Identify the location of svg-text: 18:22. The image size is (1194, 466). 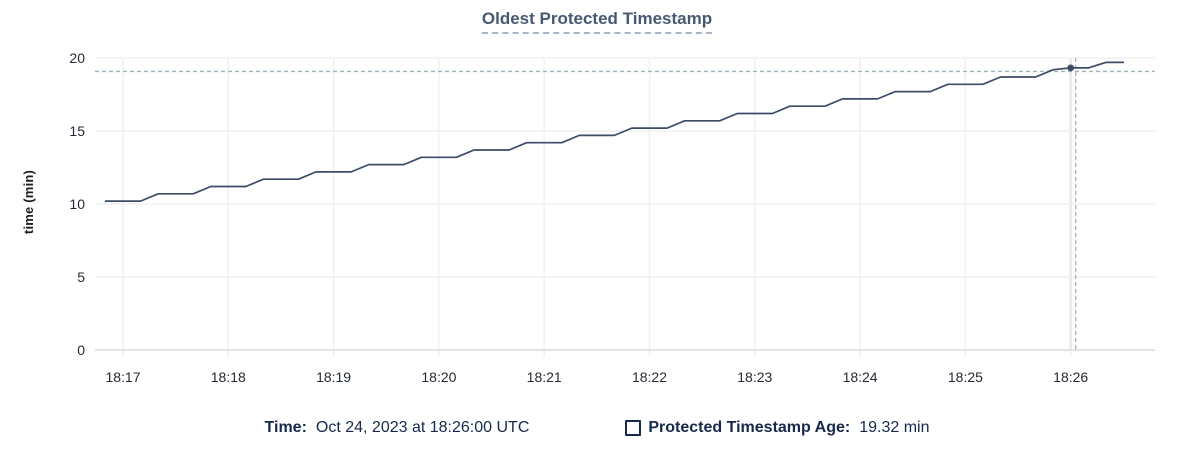
(649, 377).